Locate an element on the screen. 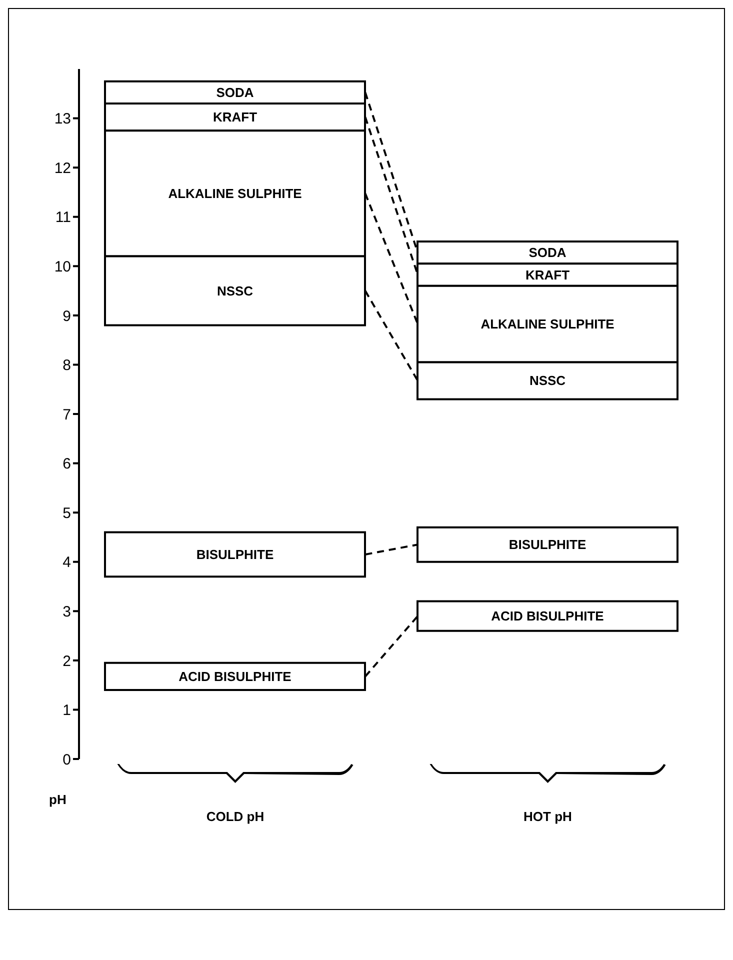 Image resolution: width=733 pixels, height=960 pixels. y-tick-label: 0 is located at coordinates (66, 759).